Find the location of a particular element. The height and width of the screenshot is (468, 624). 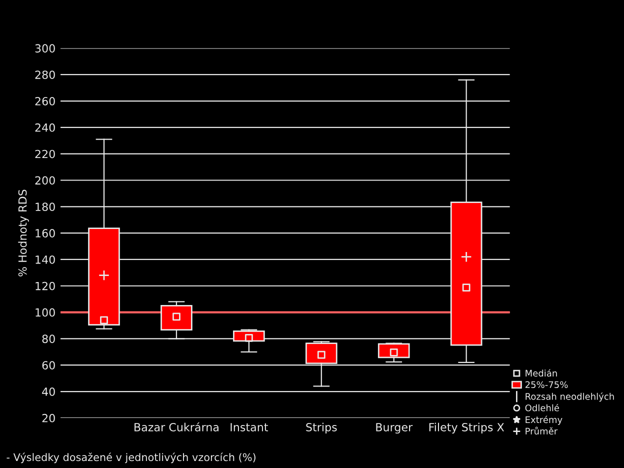

y-tick-label: 120 is located at coordinates (45, 286).